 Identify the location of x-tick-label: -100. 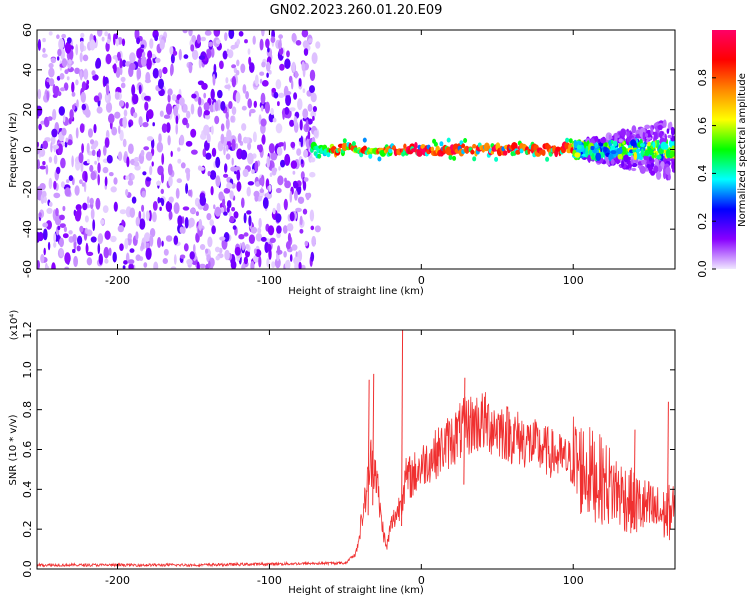
(269, 280).